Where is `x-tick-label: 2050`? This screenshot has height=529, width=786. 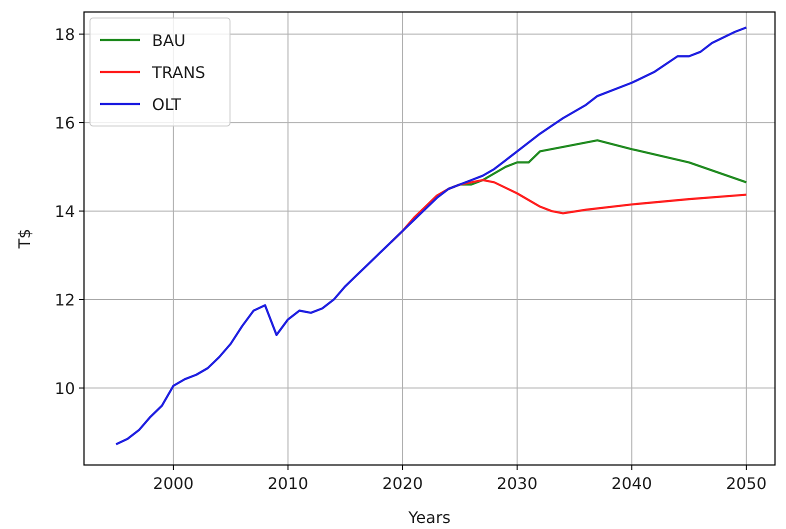 x-tick-label: 2050 is located at coordinates (746, 483).